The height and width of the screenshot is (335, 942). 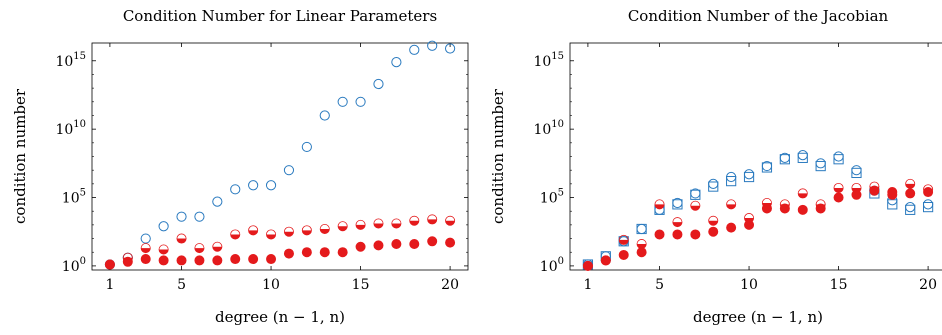 What do you see at coordinates (280, 16) in the screenshot?
I see `chart-title: Condition Number for Linear Parameters` at bounding box center [280, 16].